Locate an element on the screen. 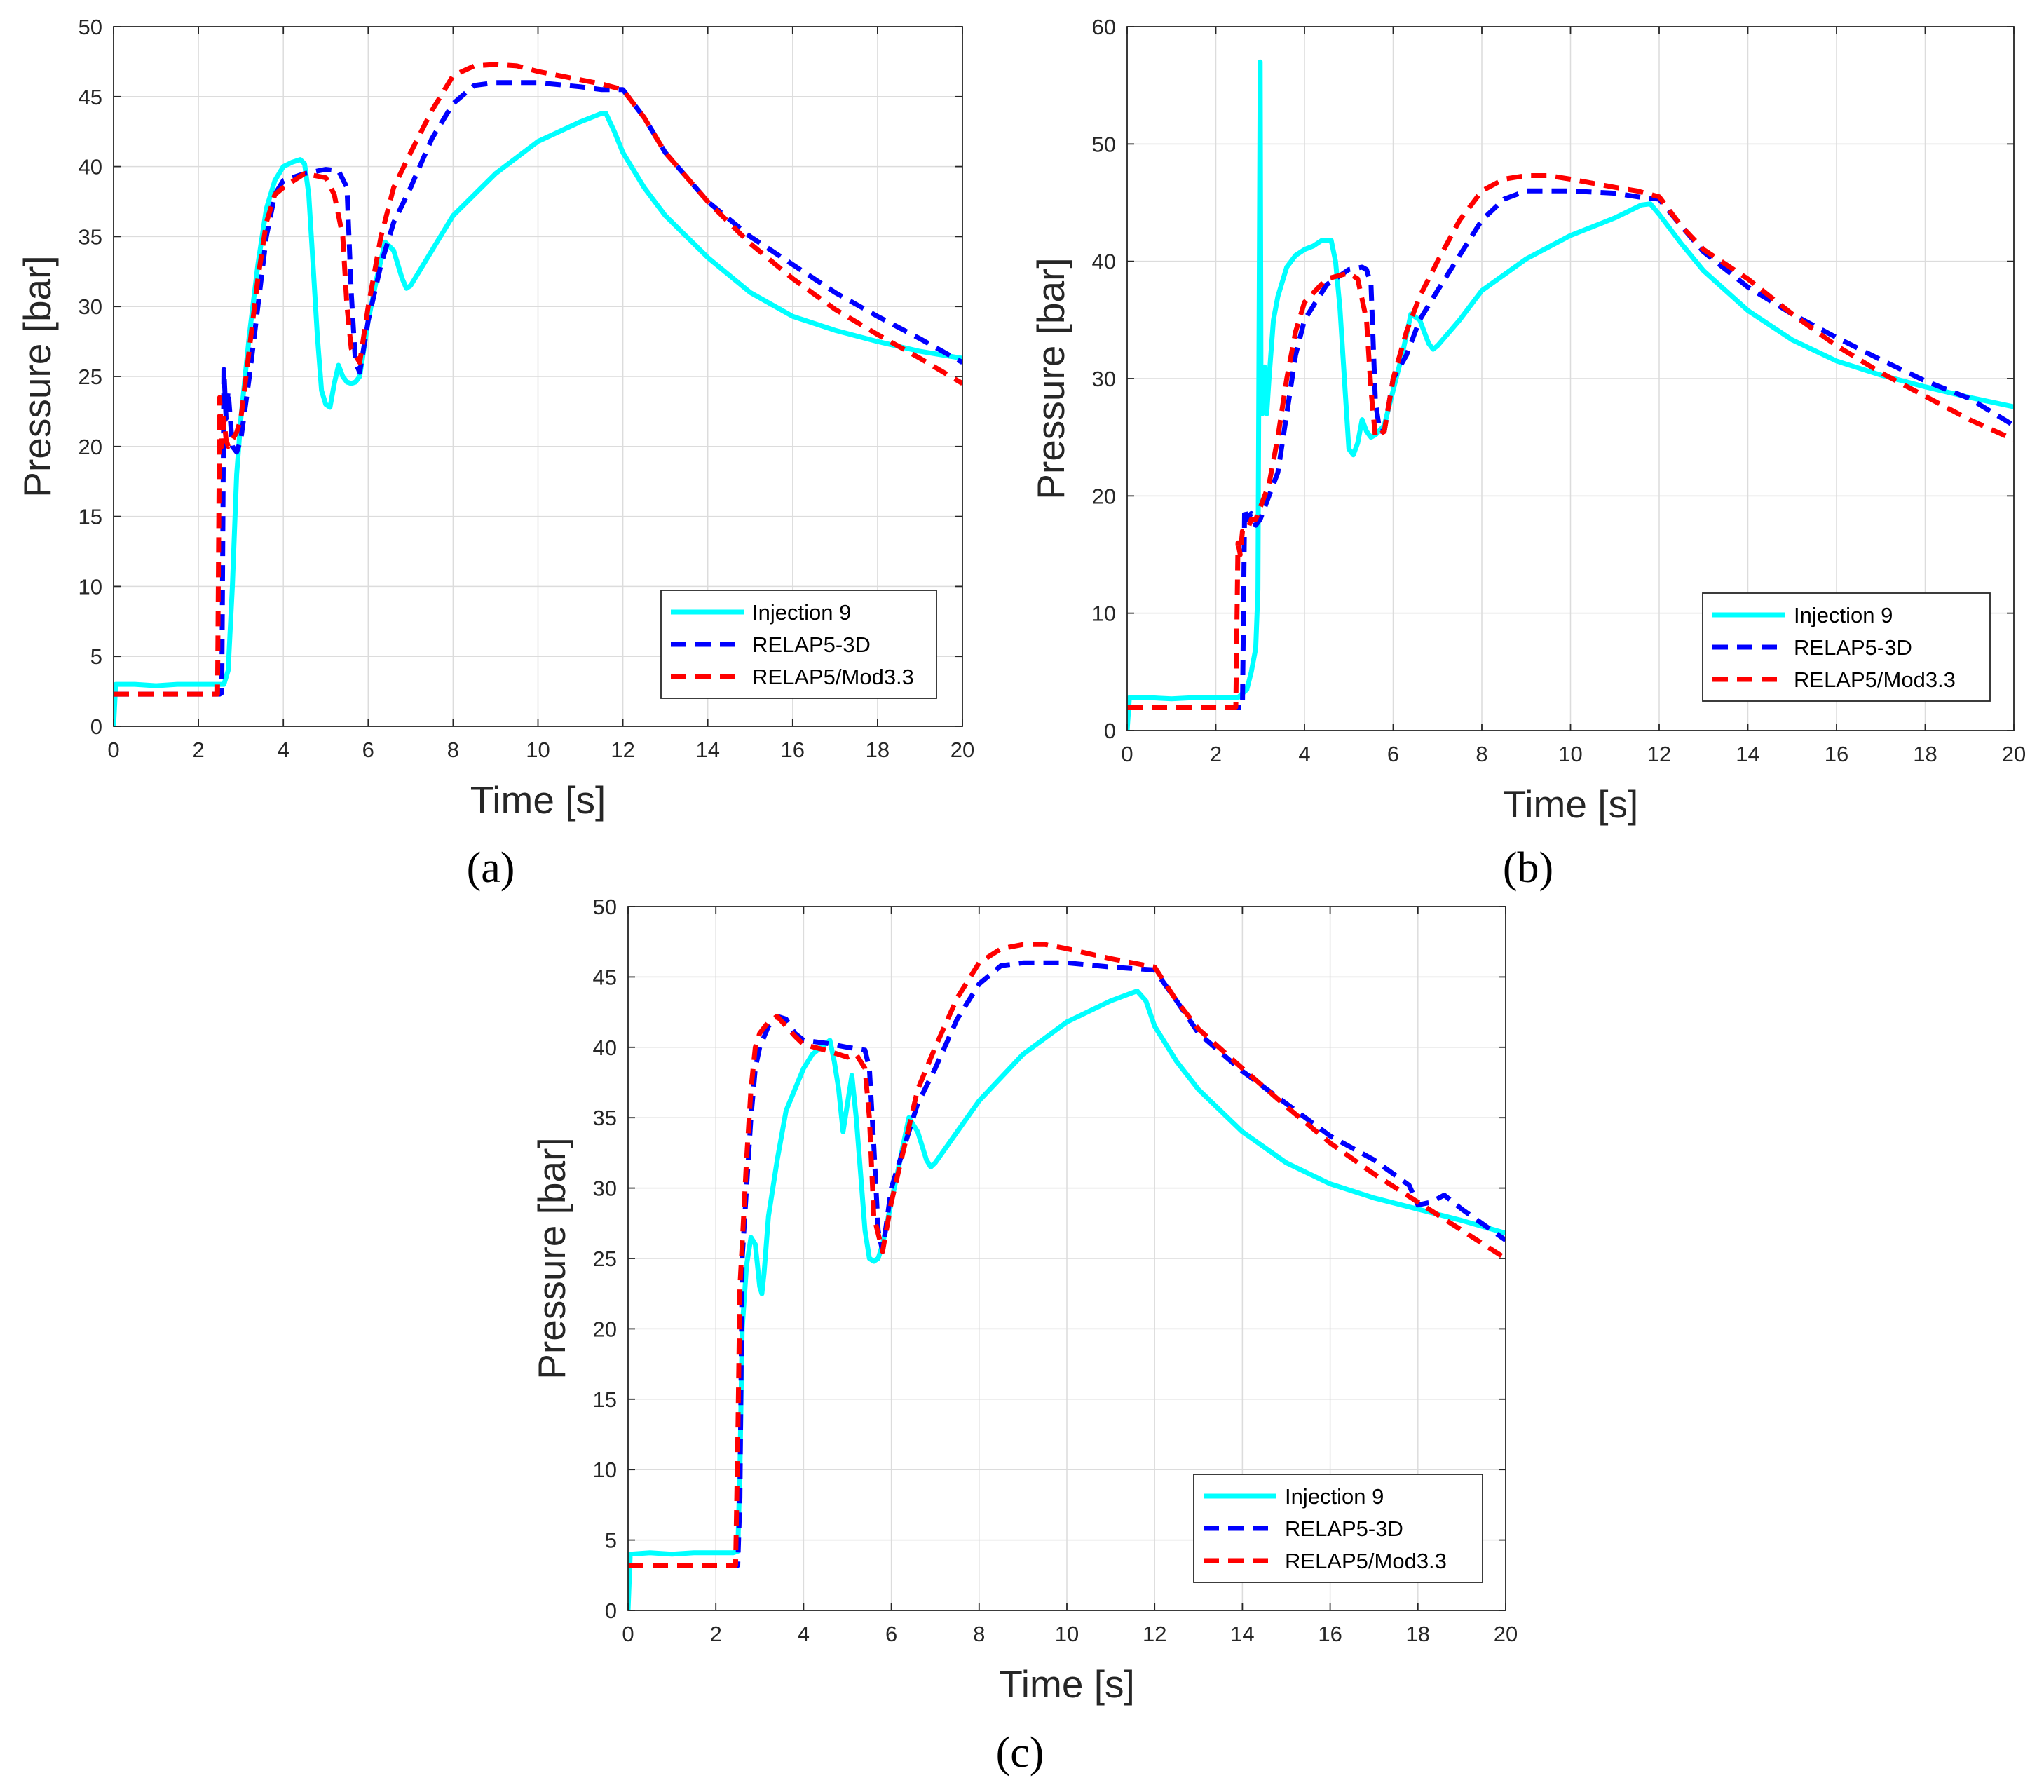 The height and width of the screenshot is (1792, 2044). panel-label: (b) is located at coordinates (1528, 868).